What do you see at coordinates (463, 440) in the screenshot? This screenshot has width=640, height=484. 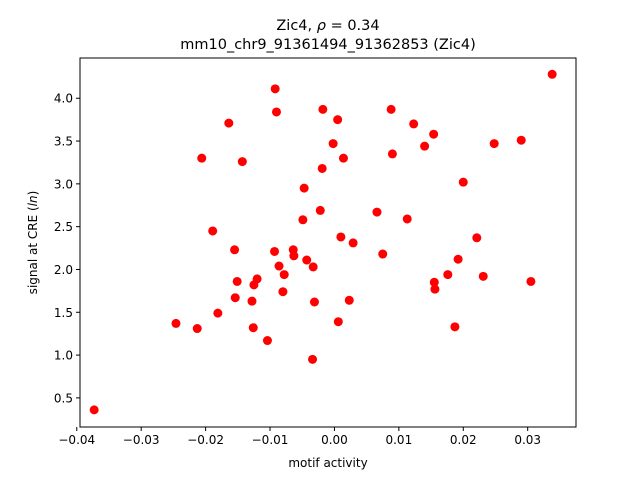 I see `x-tick-label: 0.02` at bounding box center [463, 440].